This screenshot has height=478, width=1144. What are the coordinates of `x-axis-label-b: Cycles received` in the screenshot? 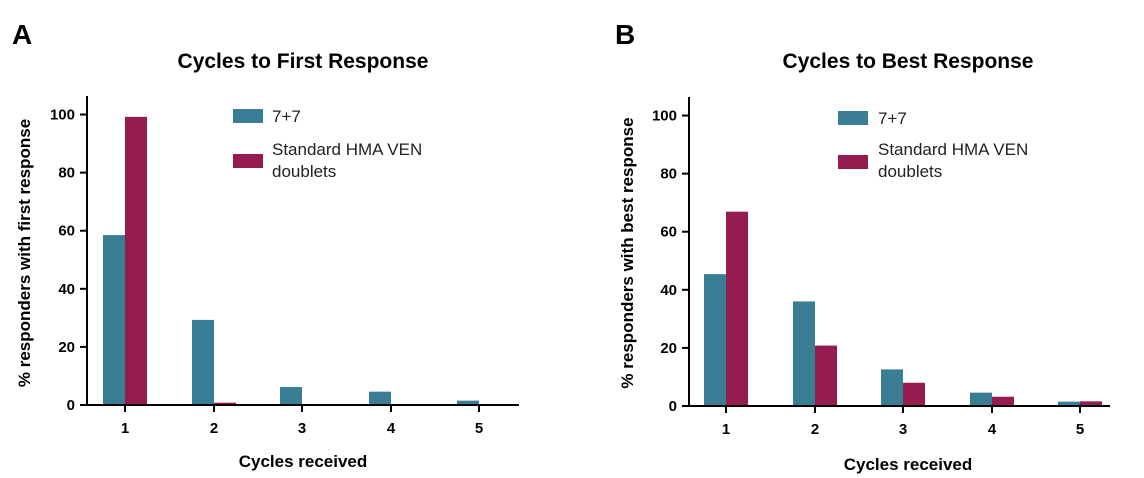 It's located at (908, 464).